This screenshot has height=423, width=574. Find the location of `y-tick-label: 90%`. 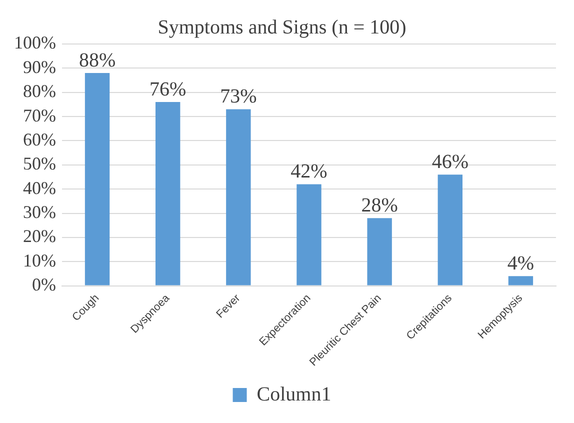

y-tick-label: 90% is located at coordinates (39, 66).